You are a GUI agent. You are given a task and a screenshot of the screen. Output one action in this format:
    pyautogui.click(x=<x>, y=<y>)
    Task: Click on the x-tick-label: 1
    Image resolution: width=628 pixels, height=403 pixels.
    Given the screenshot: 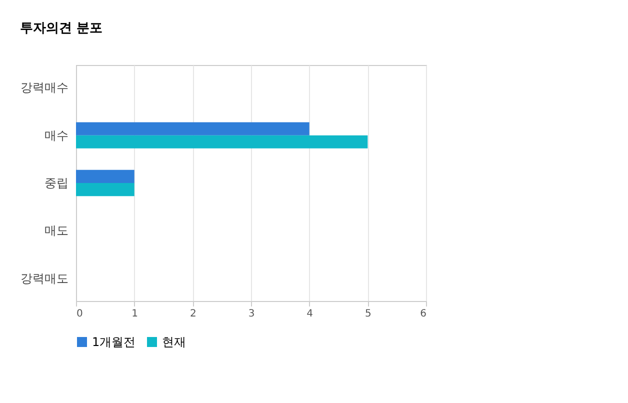 What is the action you would take?
    pyautogui.click(x=135, y=314)
    